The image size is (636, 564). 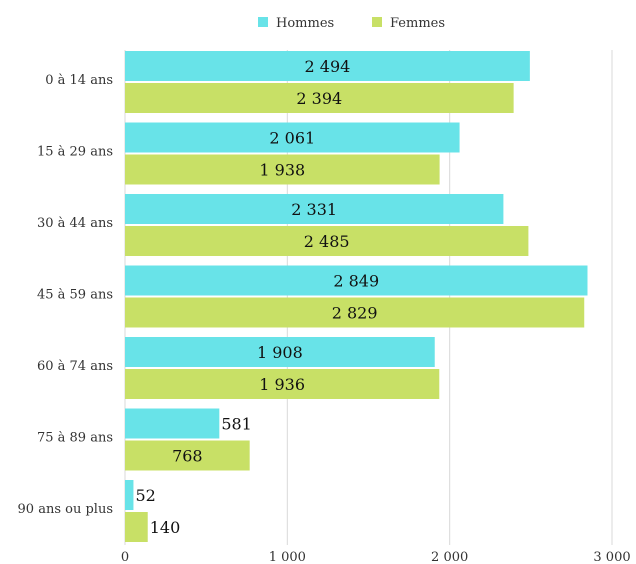 I want to click on data-label: 2 829, so click(x=355, y=313).